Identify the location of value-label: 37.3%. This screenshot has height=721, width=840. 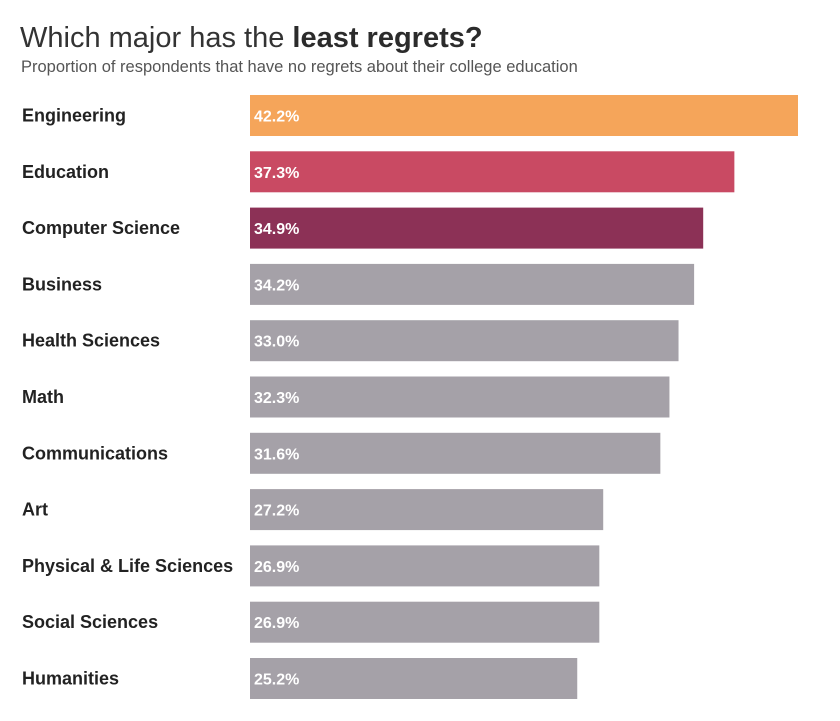
(276, 173).